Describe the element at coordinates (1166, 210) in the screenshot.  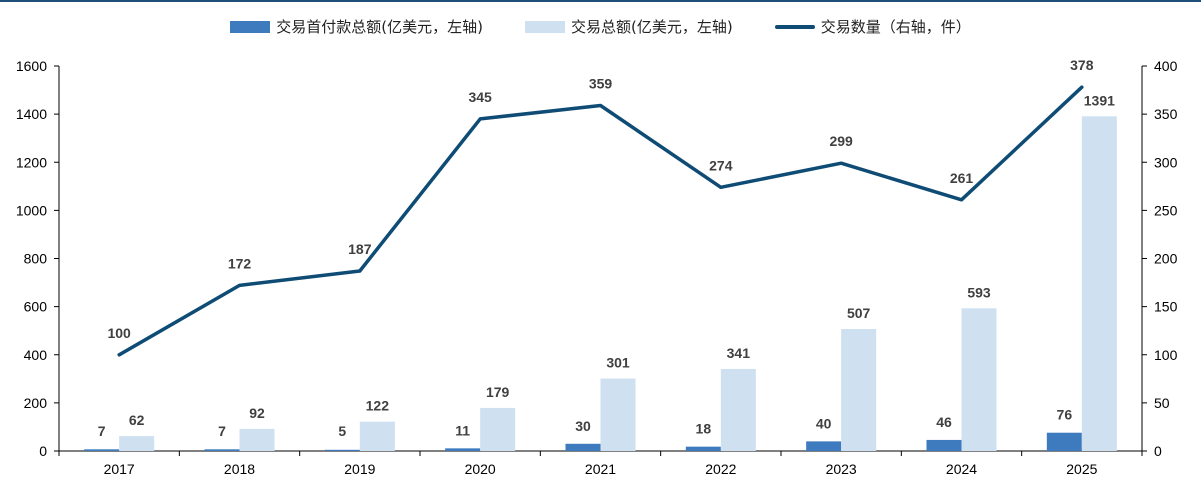
I see `right-tick-label: 250` at that location.